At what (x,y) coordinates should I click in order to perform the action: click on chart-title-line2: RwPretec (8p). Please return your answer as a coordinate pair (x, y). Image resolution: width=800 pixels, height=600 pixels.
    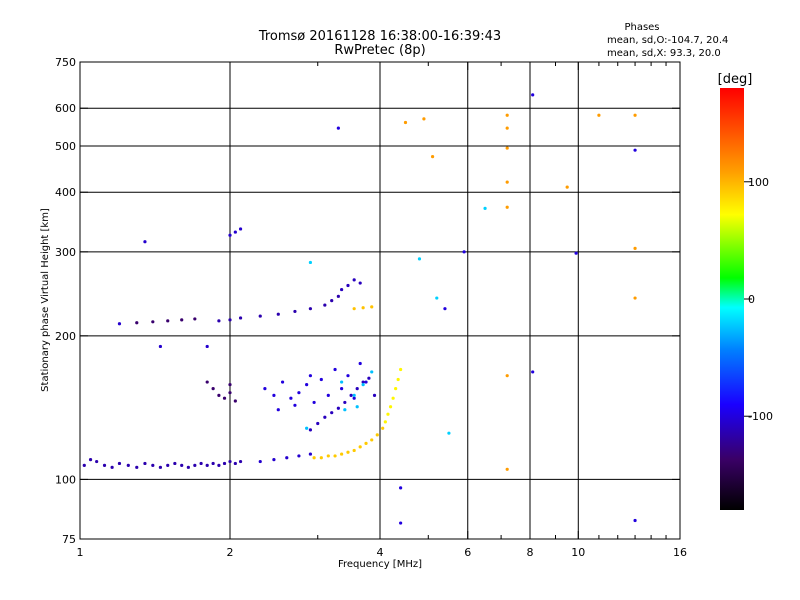
    Looking at the image, I should click on (379, 50).